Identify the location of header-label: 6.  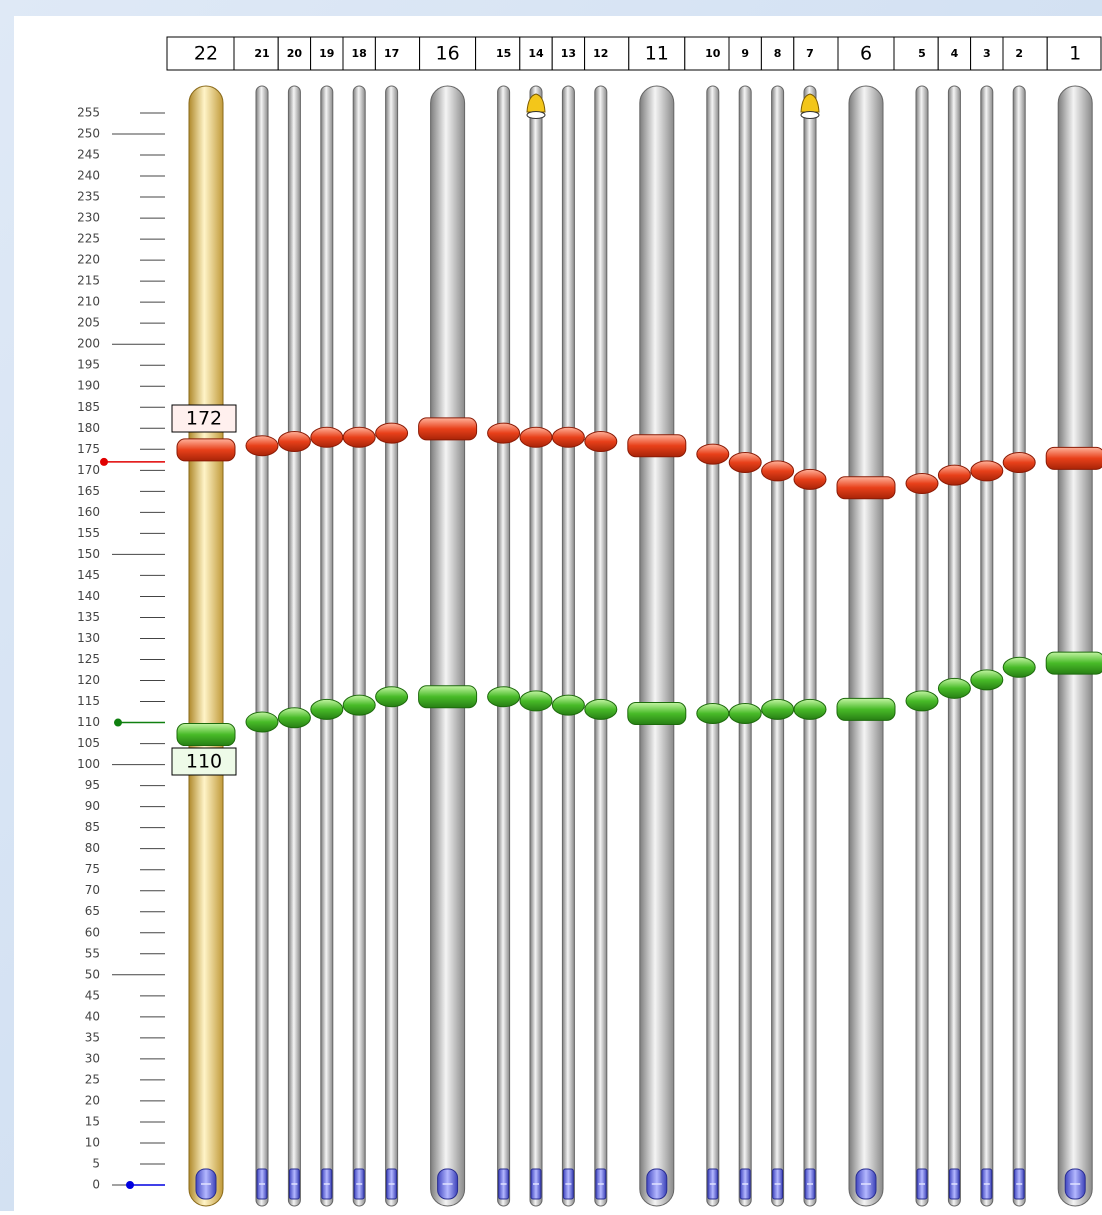
(866, 54).